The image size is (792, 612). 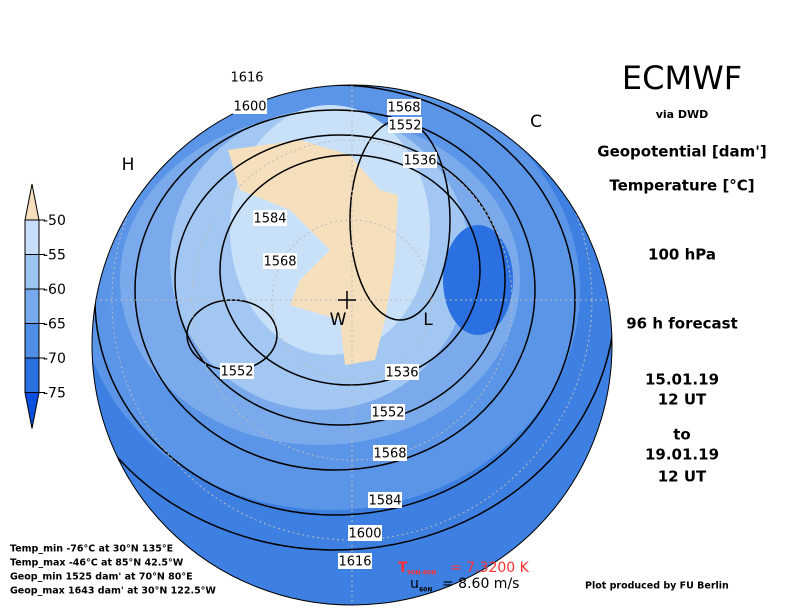 What do you see at coordinates (425, 590) in the screenshot?
I see `u-sub: 60N` at bounding box center [425, 590].